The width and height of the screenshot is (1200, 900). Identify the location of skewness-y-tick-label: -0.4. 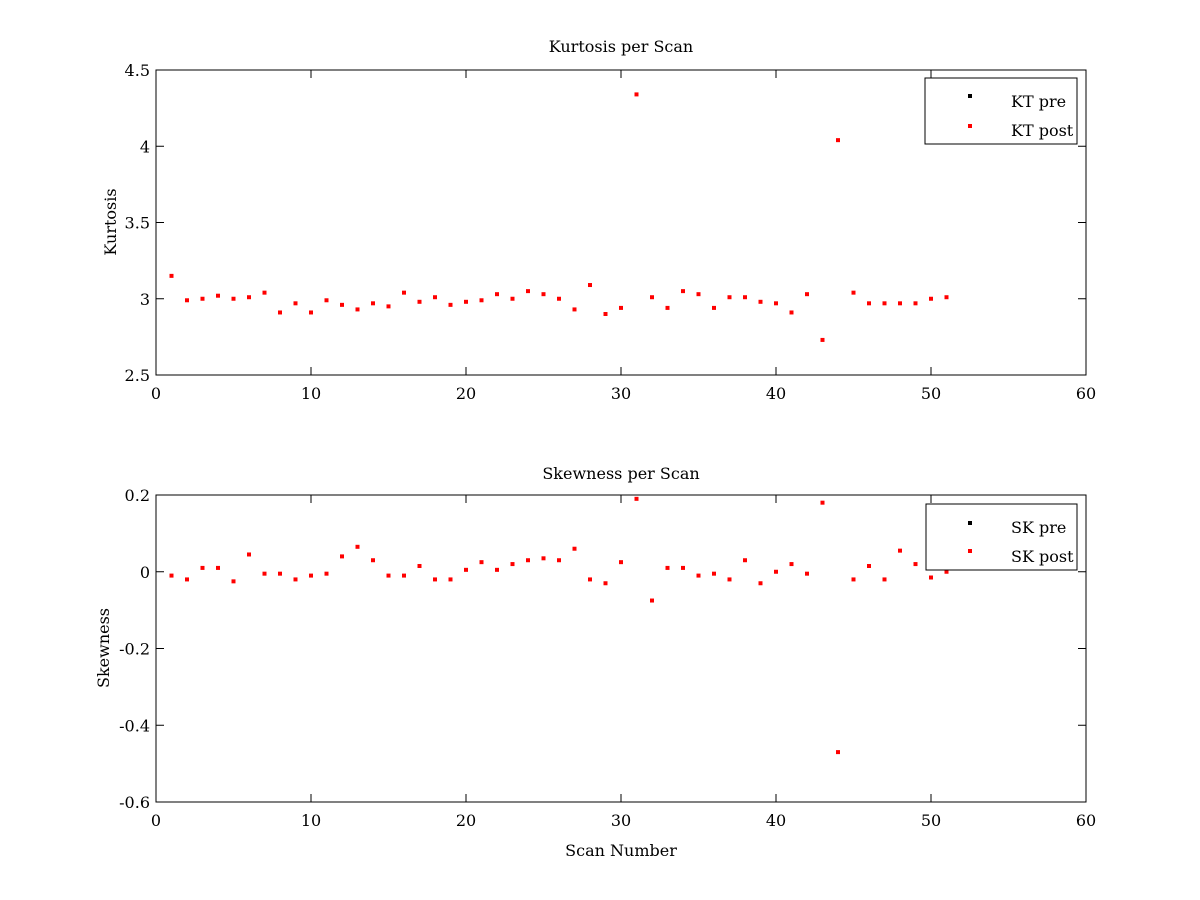
(134, 725).